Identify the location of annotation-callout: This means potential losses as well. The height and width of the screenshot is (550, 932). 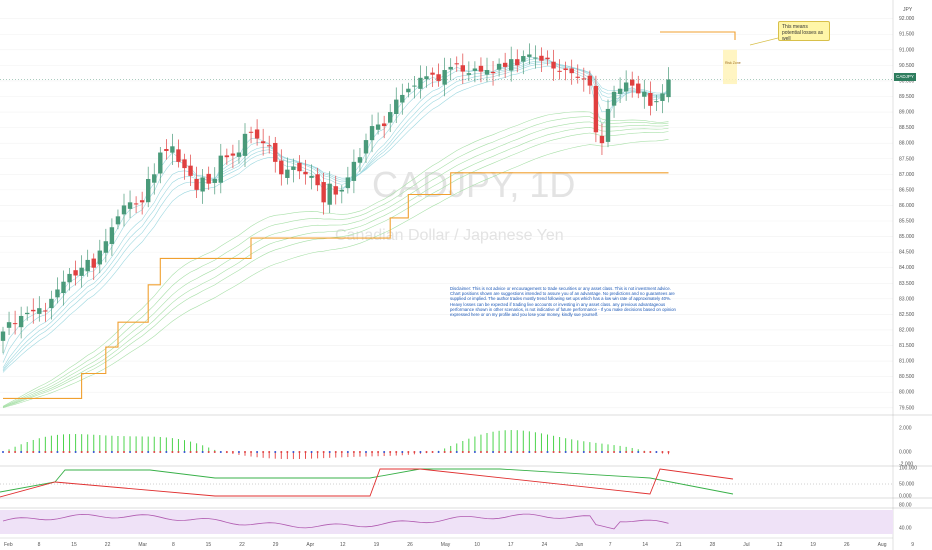
(804, 31).